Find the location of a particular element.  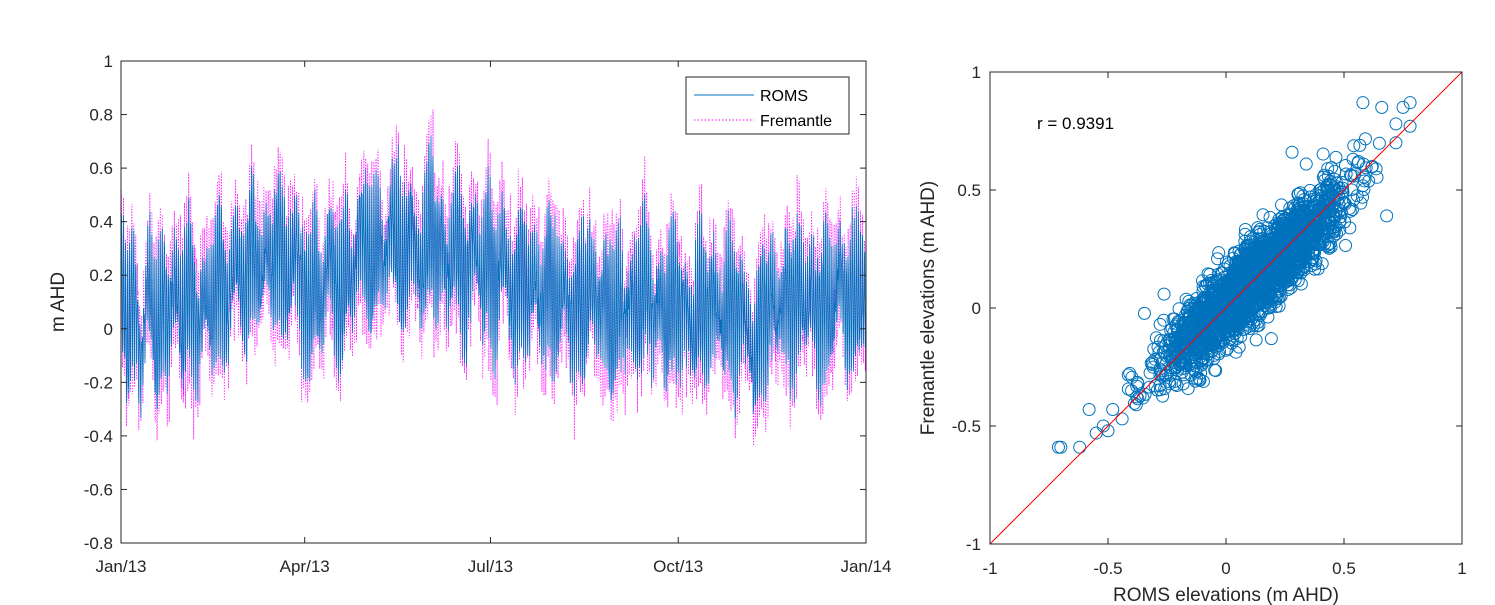

sc-ytick-label: -0.5 is located at coordinates (966, 426).